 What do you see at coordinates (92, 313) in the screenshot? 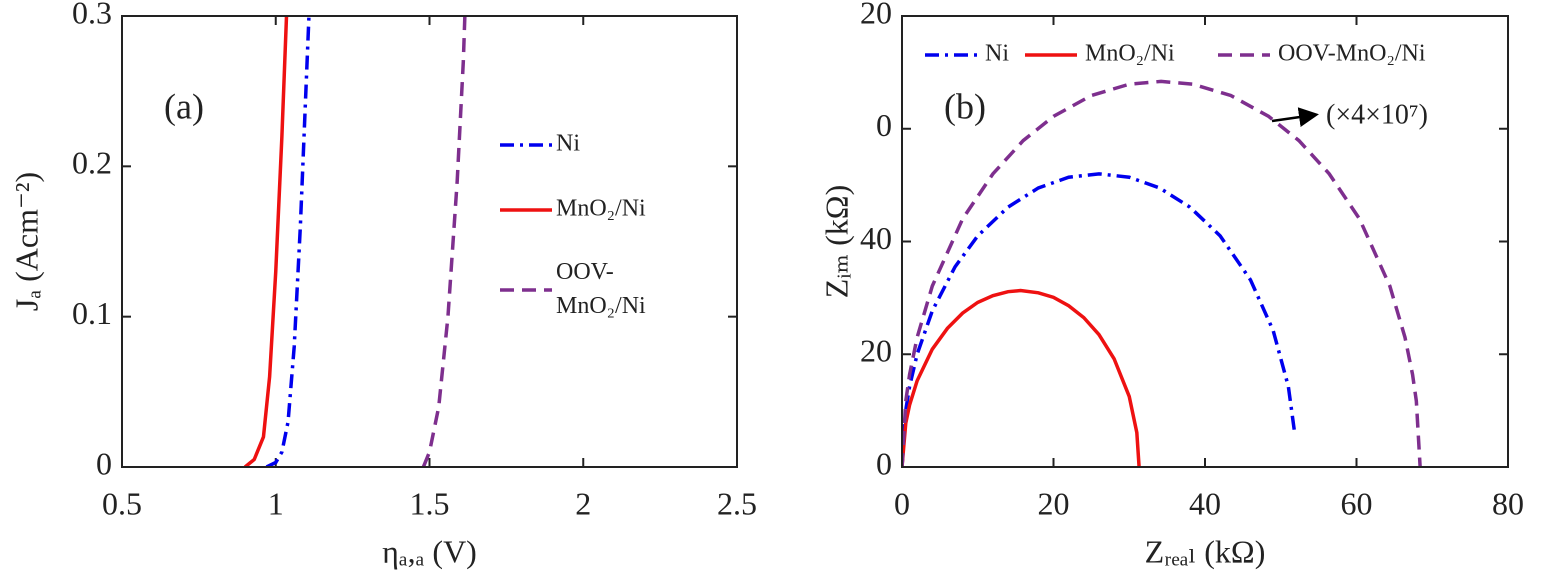
I see `y-tick-label: 0.1` at bounding box center [92, 313].